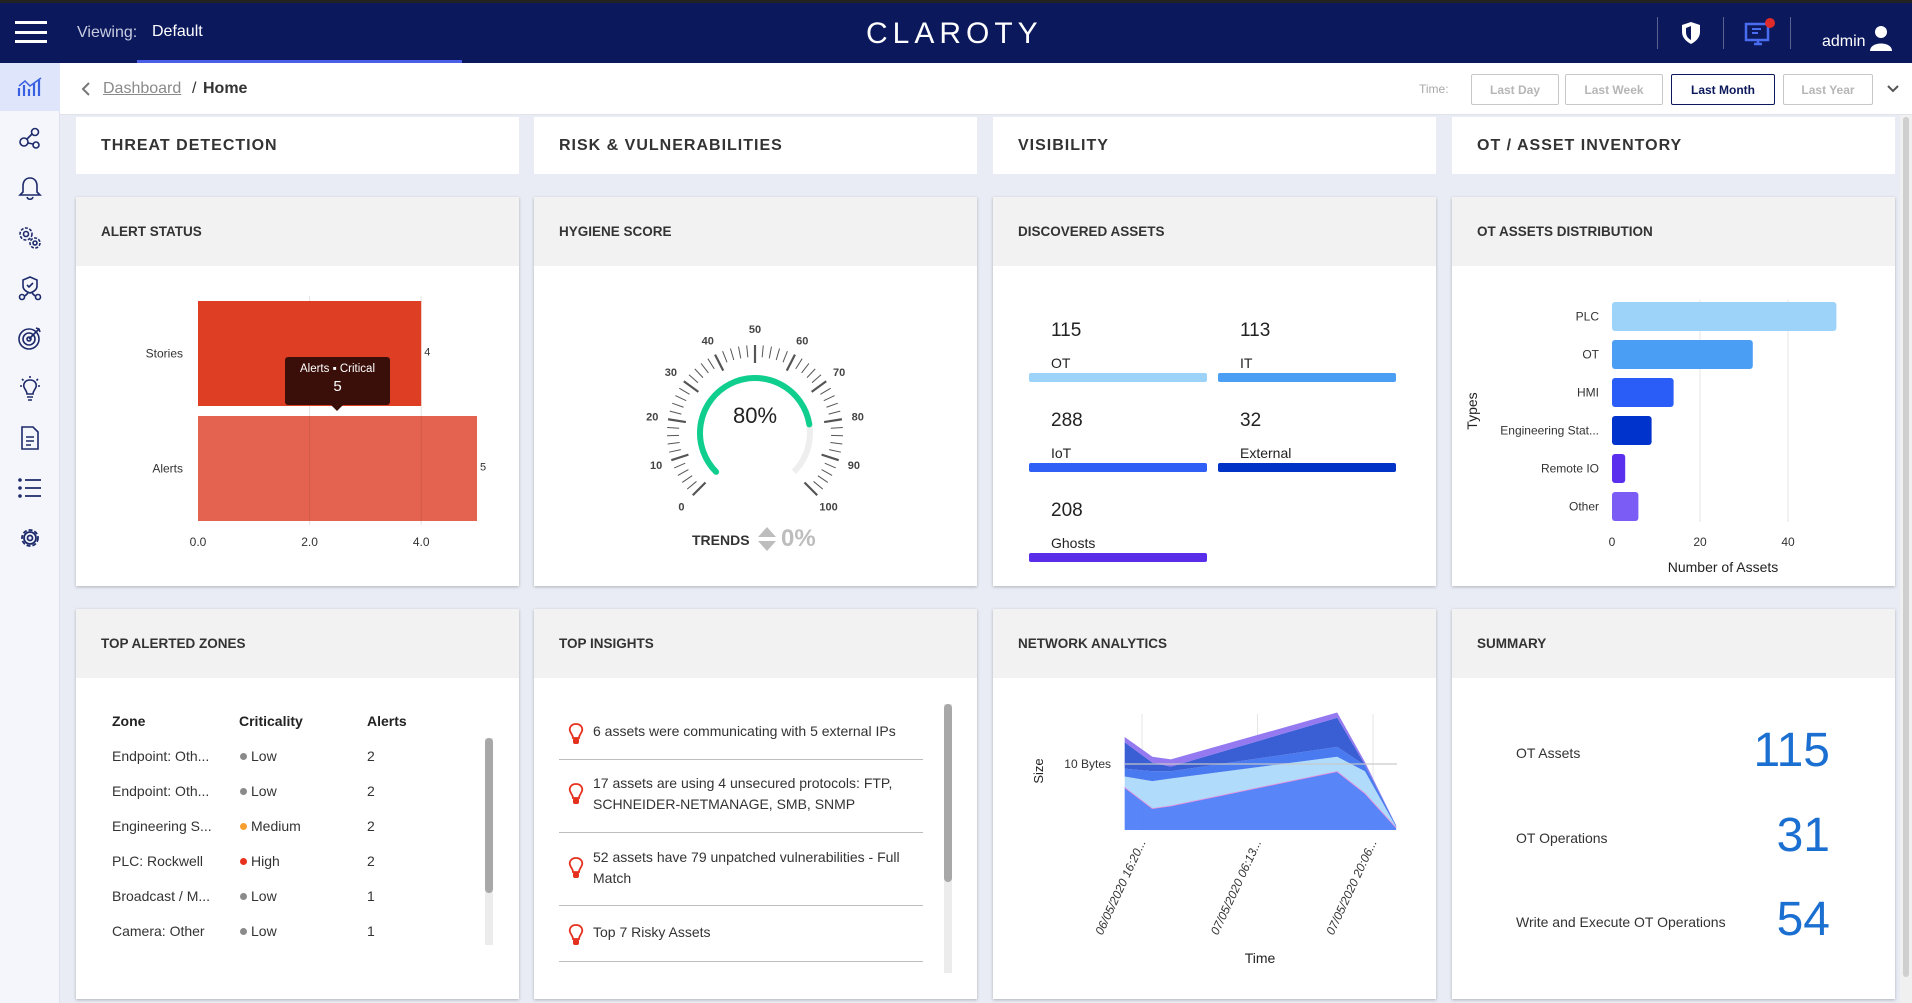  Describe the element at coordinates (708, 341) in the screenshot. I see `gauge-scale-label: 40` at that location.